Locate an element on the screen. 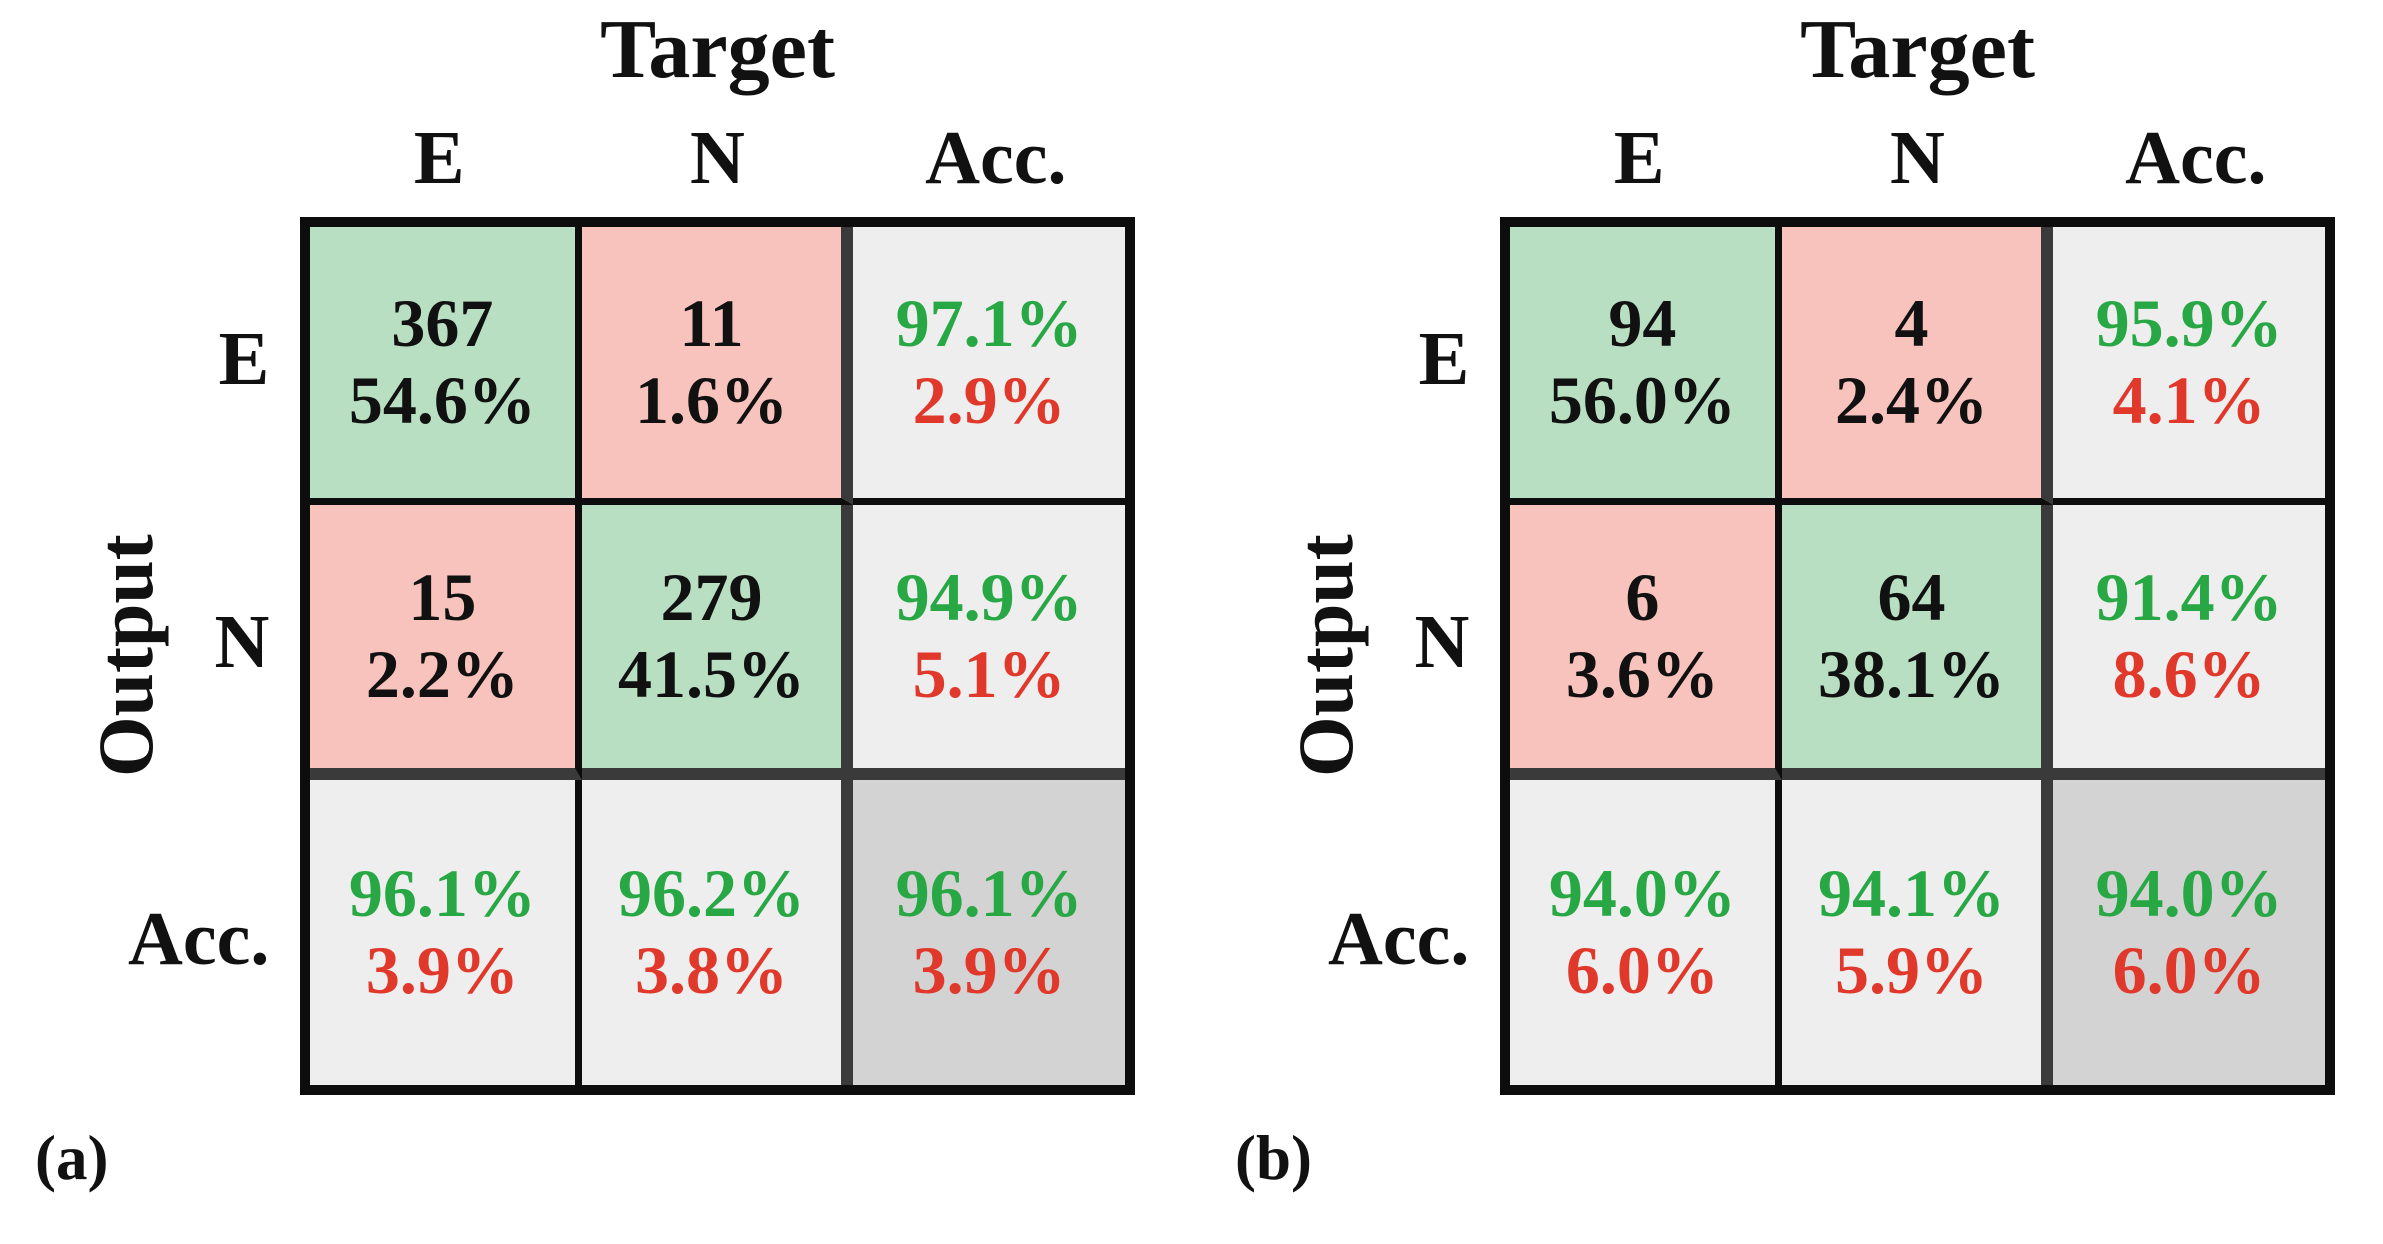  b-cell-col-N-accuracy: 94.1% 5.9% is located at coordinates (1917, 932).